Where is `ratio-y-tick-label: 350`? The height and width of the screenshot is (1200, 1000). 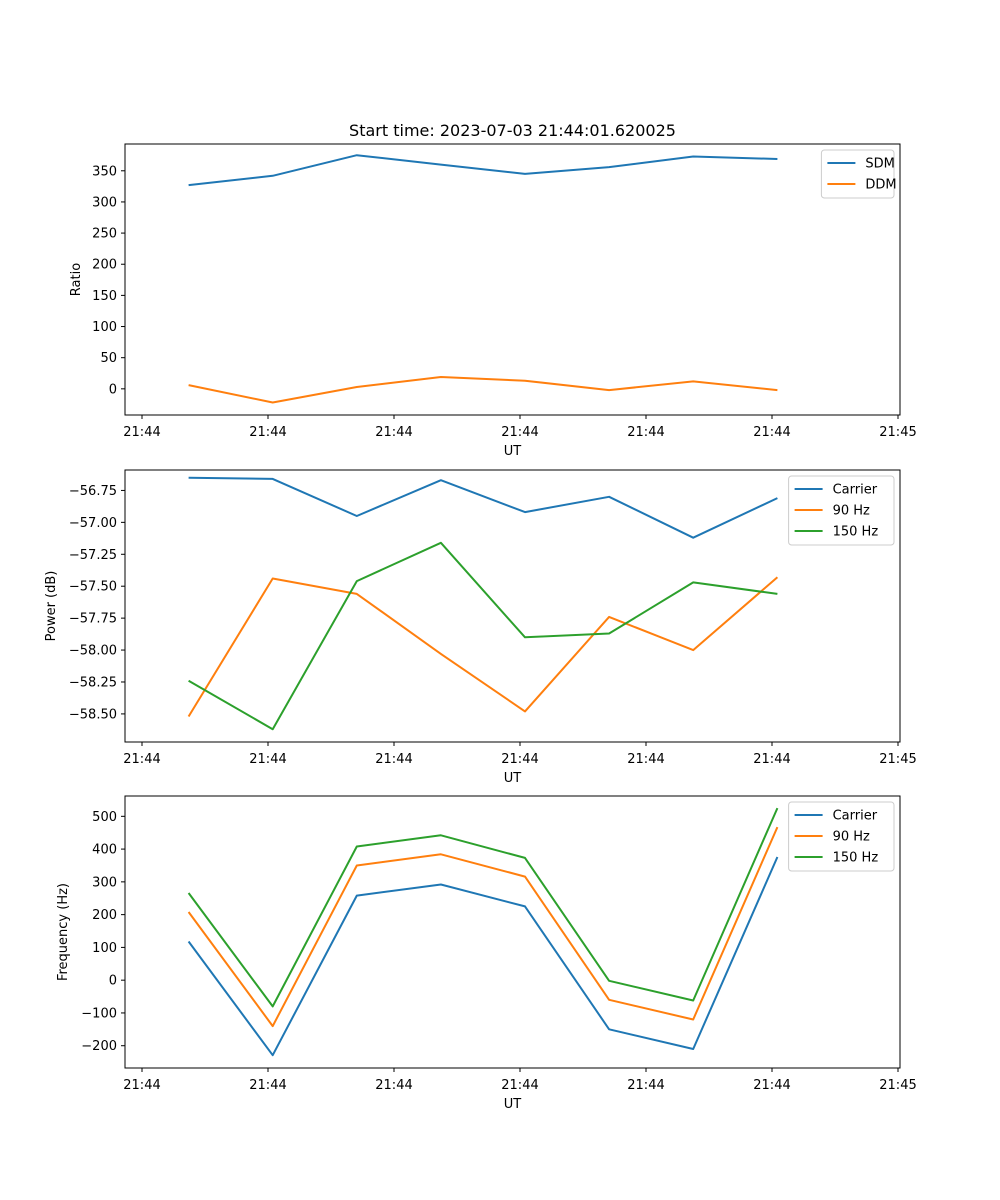 ratio-y-tick-label: 350 is located at coordinates (104, 171).